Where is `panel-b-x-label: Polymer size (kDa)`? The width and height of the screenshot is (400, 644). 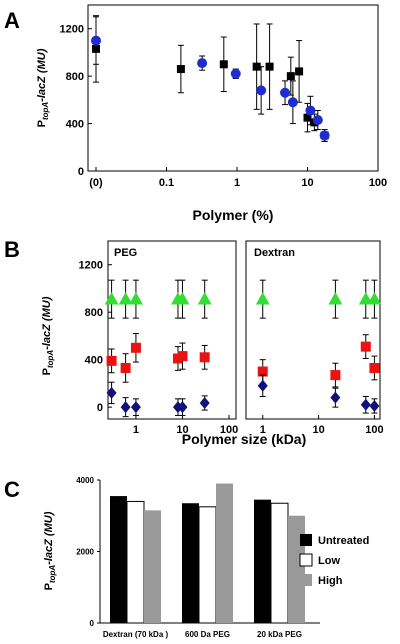
panel-b-x-label: Polymer size (kDa) is located at coordinates (244, 439).